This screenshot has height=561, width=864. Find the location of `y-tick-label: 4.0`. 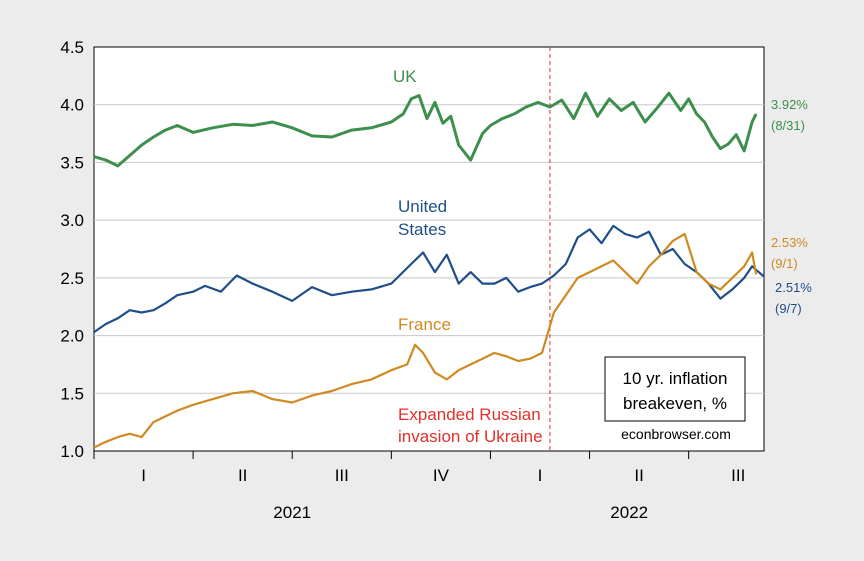

y-tick-label: 4.0 is located at coordinates (72, 105).